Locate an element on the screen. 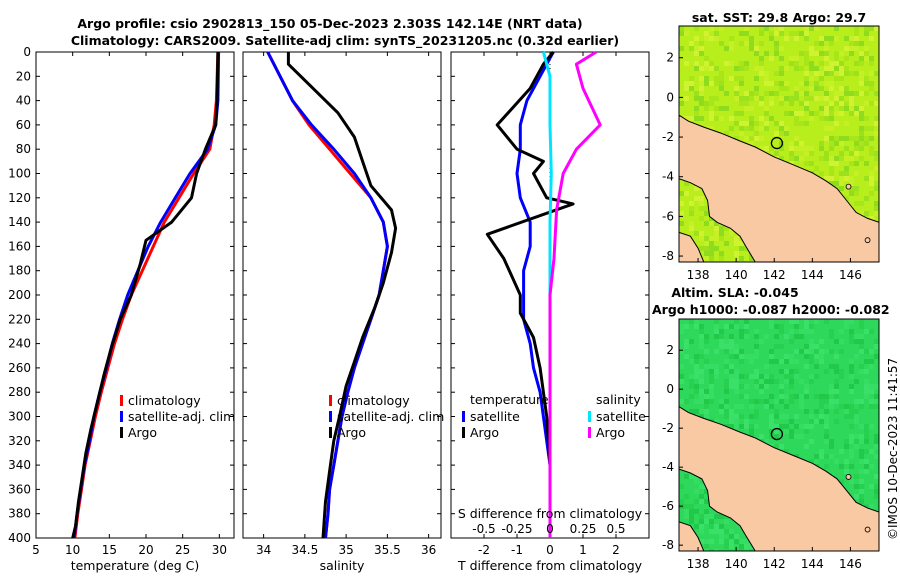  temperature-ytick-label: 140 is located at coordinates (19, 222).